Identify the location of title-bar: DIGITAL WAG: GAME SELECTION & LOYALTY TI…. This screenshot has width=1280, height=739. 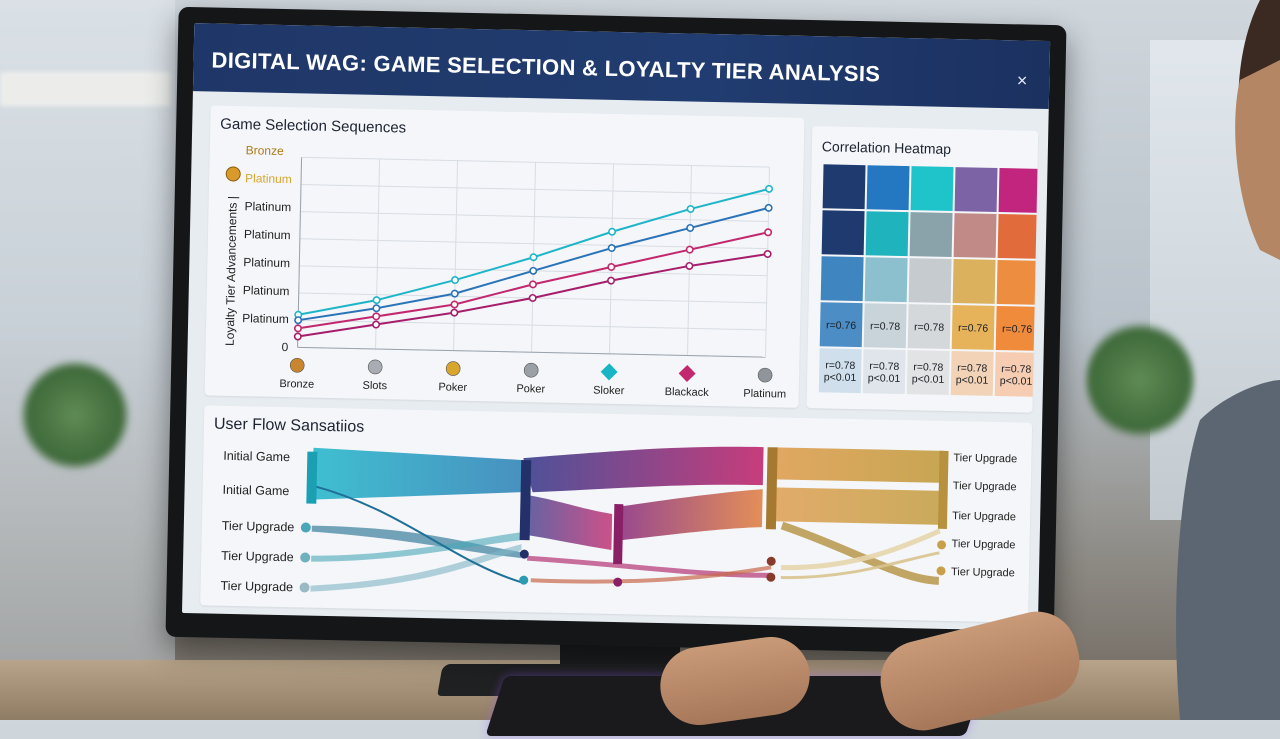
(621, 66).